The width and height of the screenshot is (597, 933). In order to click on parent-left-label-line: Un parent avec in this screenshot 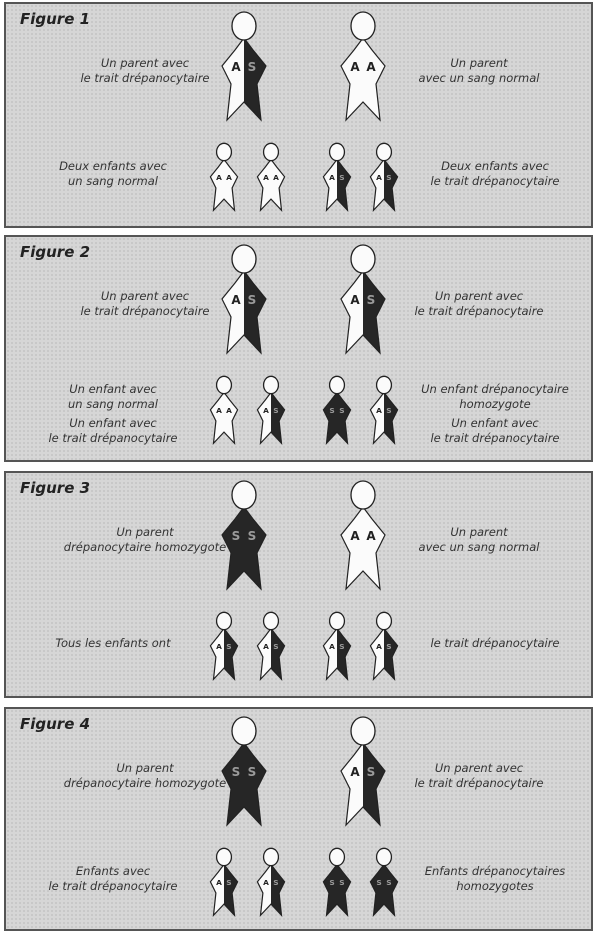, I will do `click(145, 63)`.